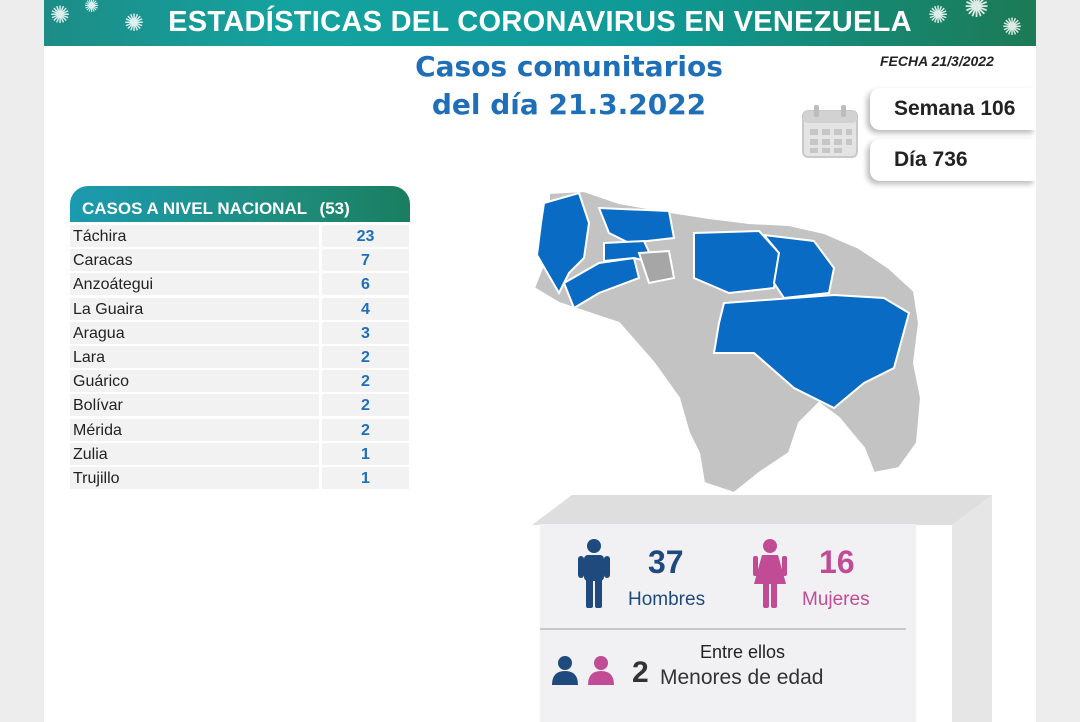 The width and height of the screenshot is (1080, 722). What do you see at coordinates (565, 670) in the screenshot?
I see `child-boy-icon` at bounding box center [565, 670].